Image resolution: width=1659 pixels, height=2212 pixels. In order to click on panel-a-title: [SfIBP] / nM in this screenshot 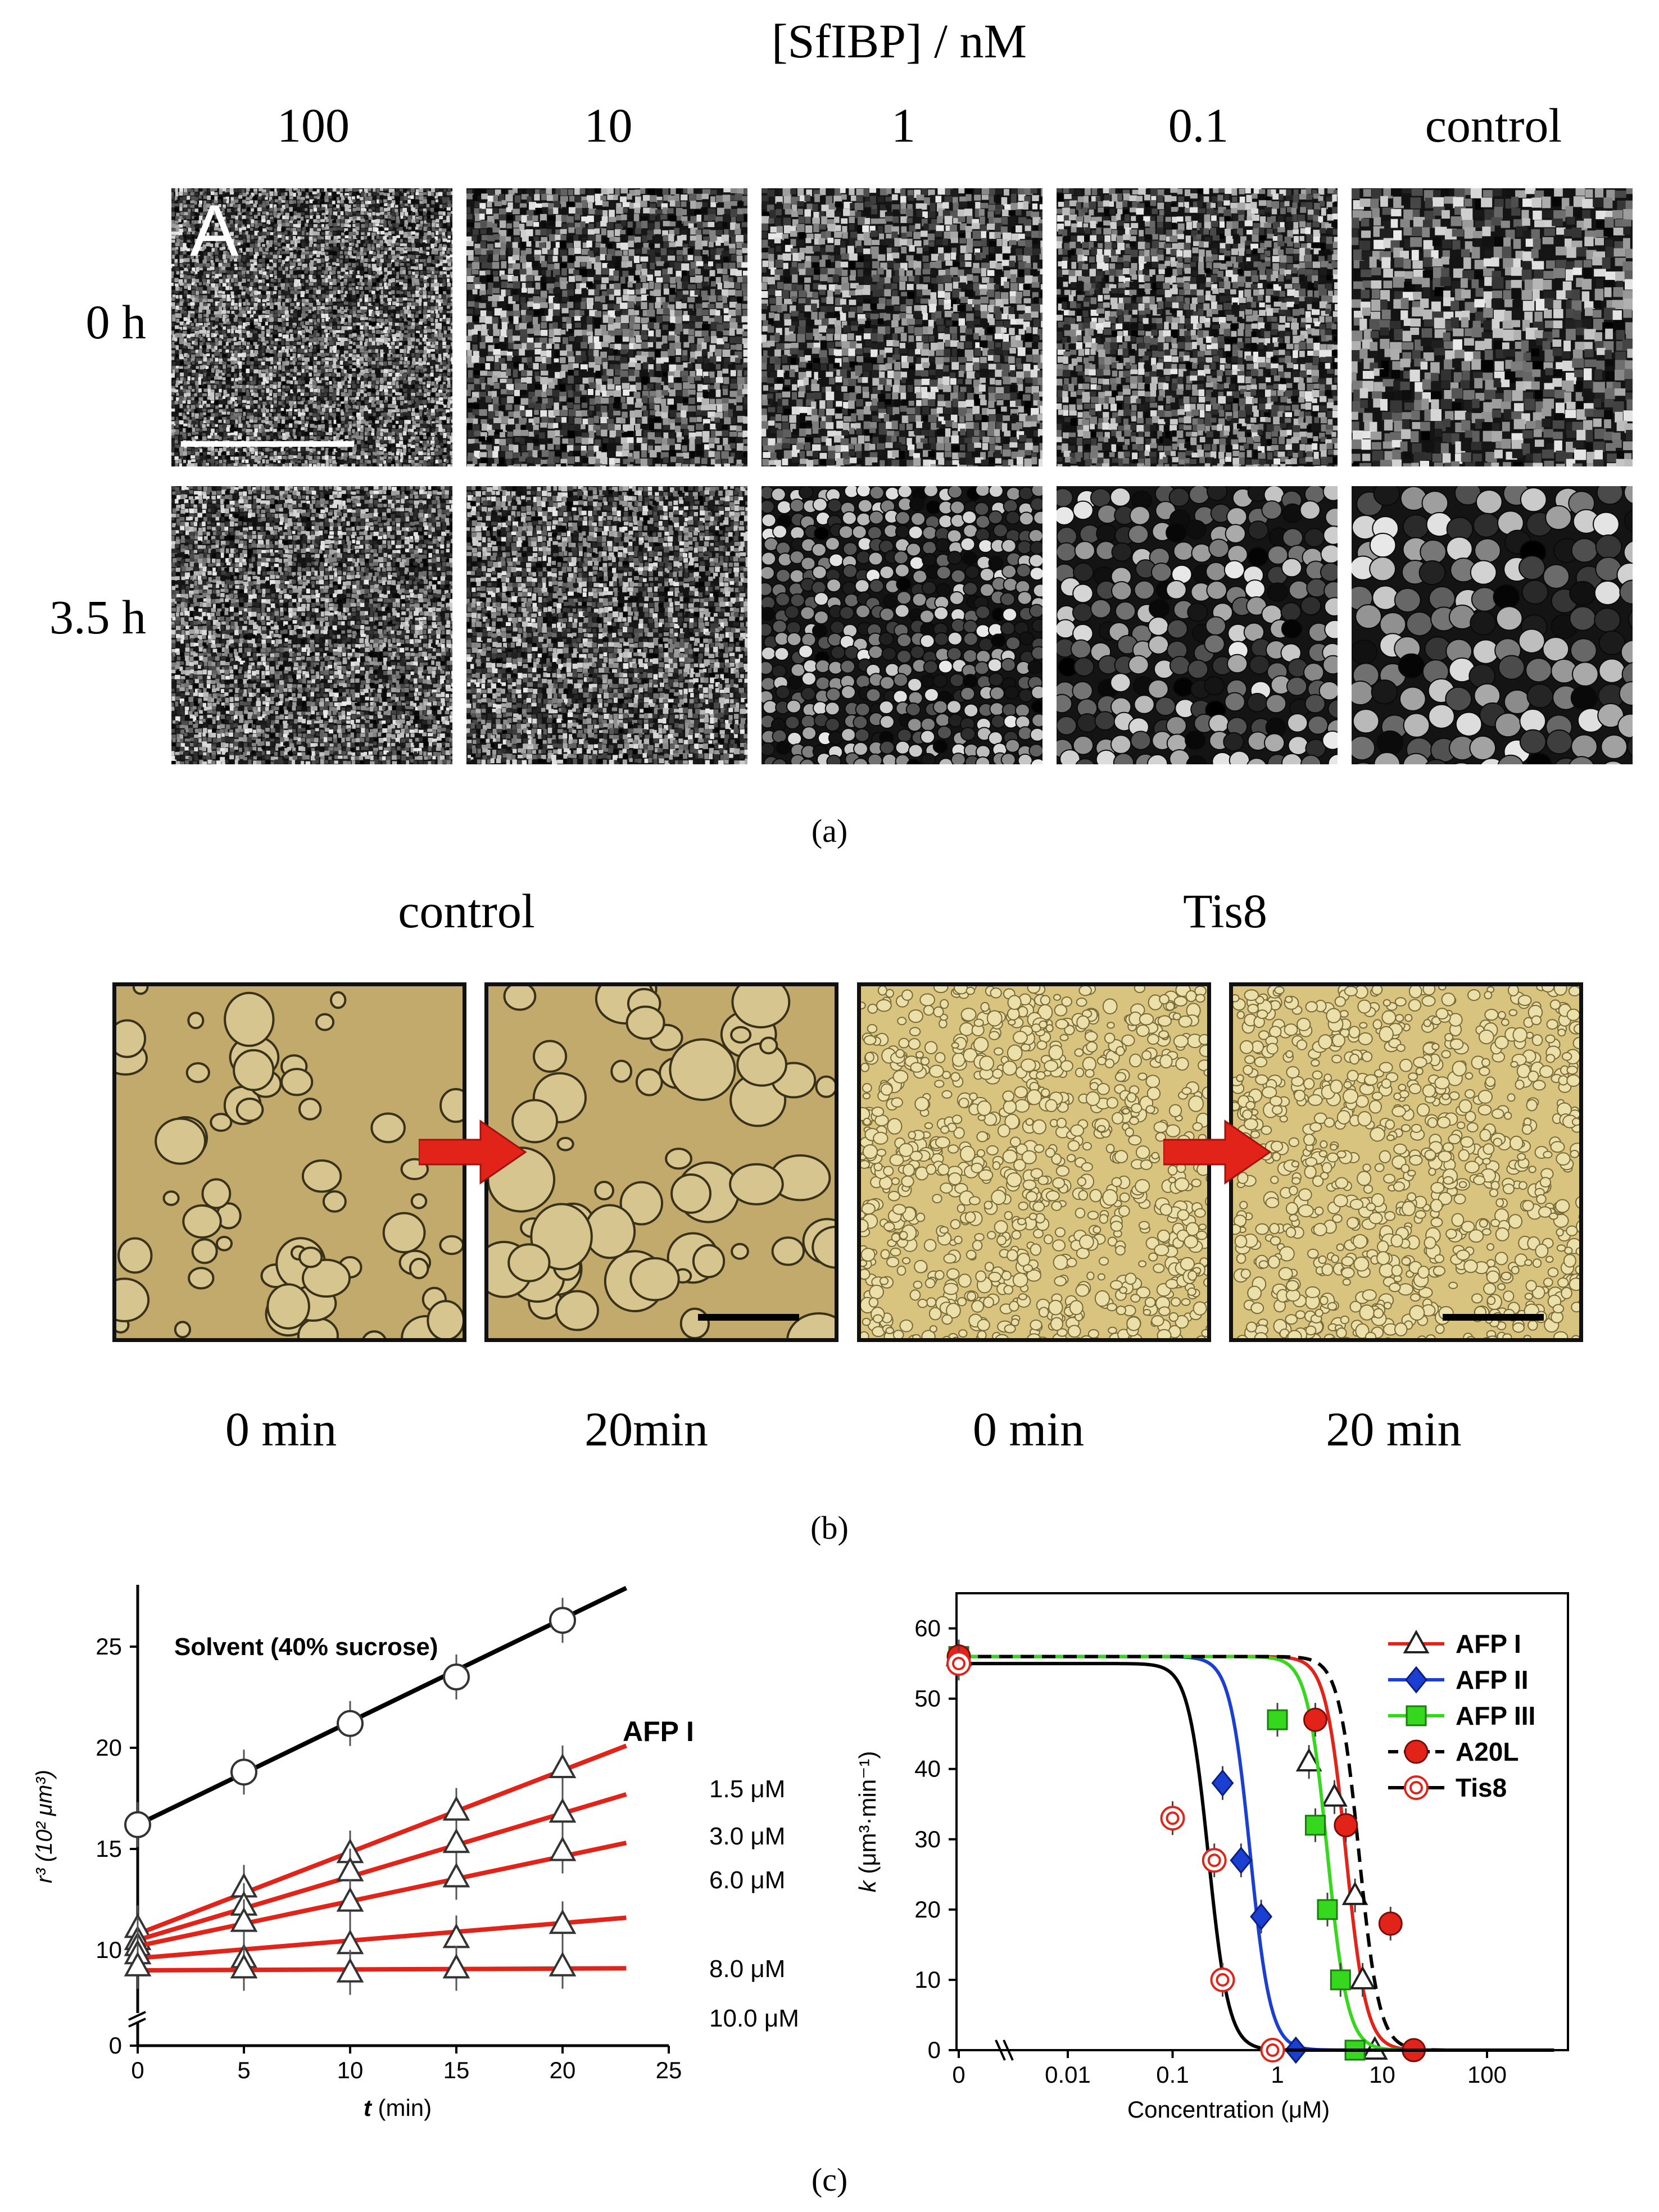, I will do `click(899, 41)`.